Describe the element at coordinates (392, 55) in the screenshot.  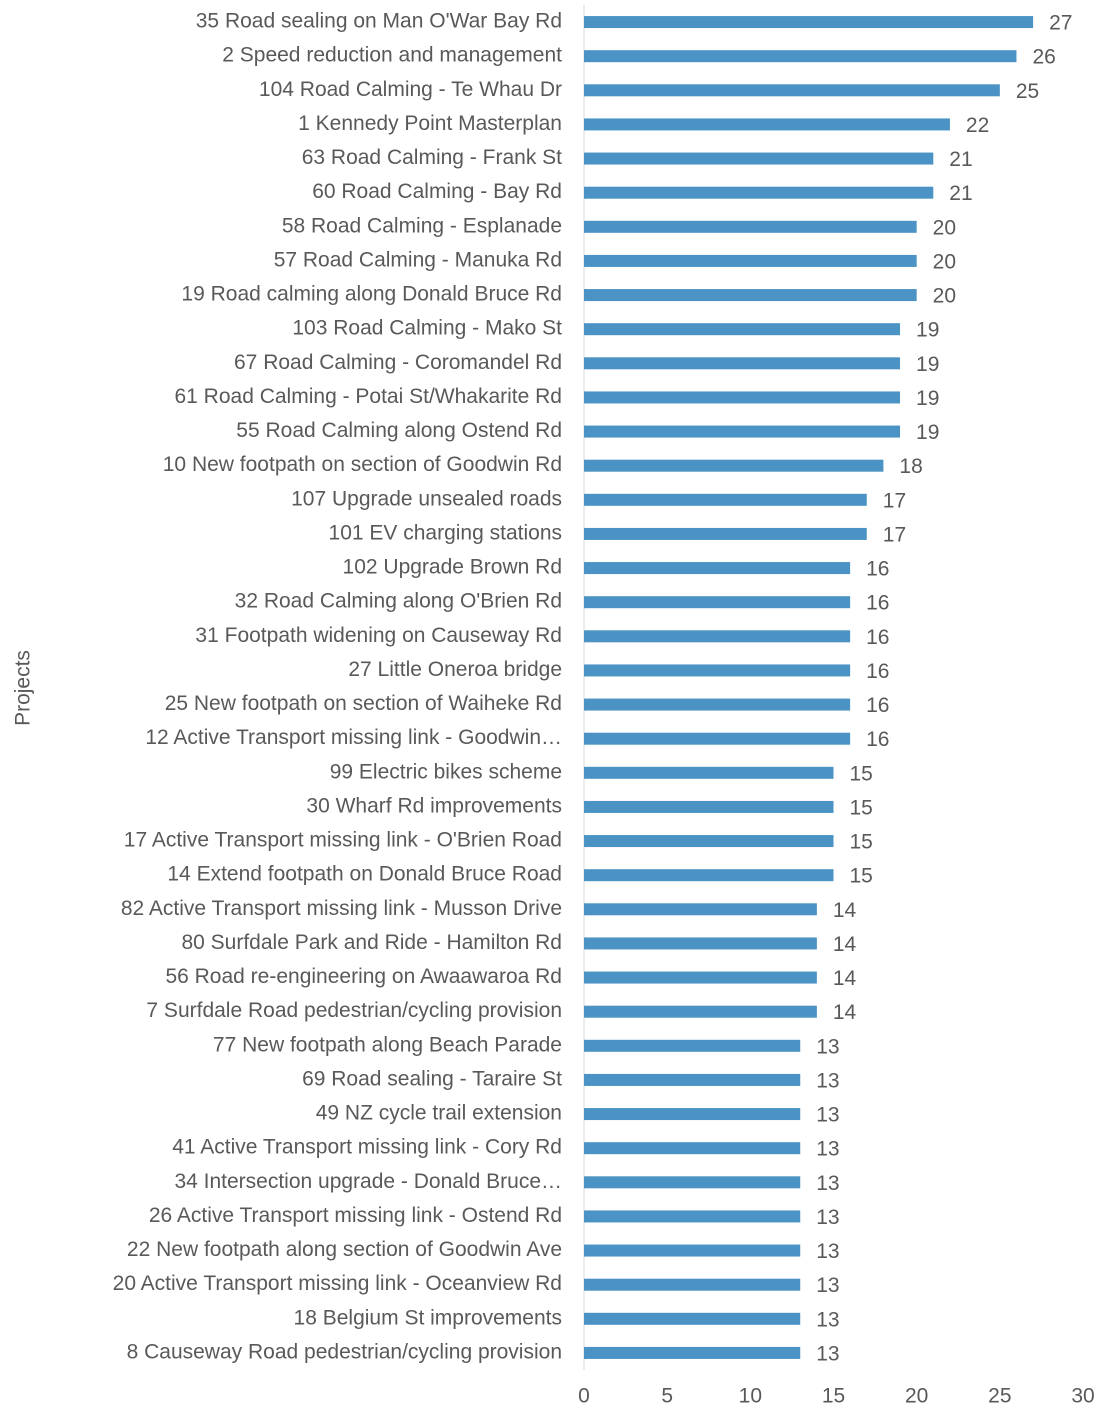
I see `y-tick-label: 2 Speed reduction and management` at that location.